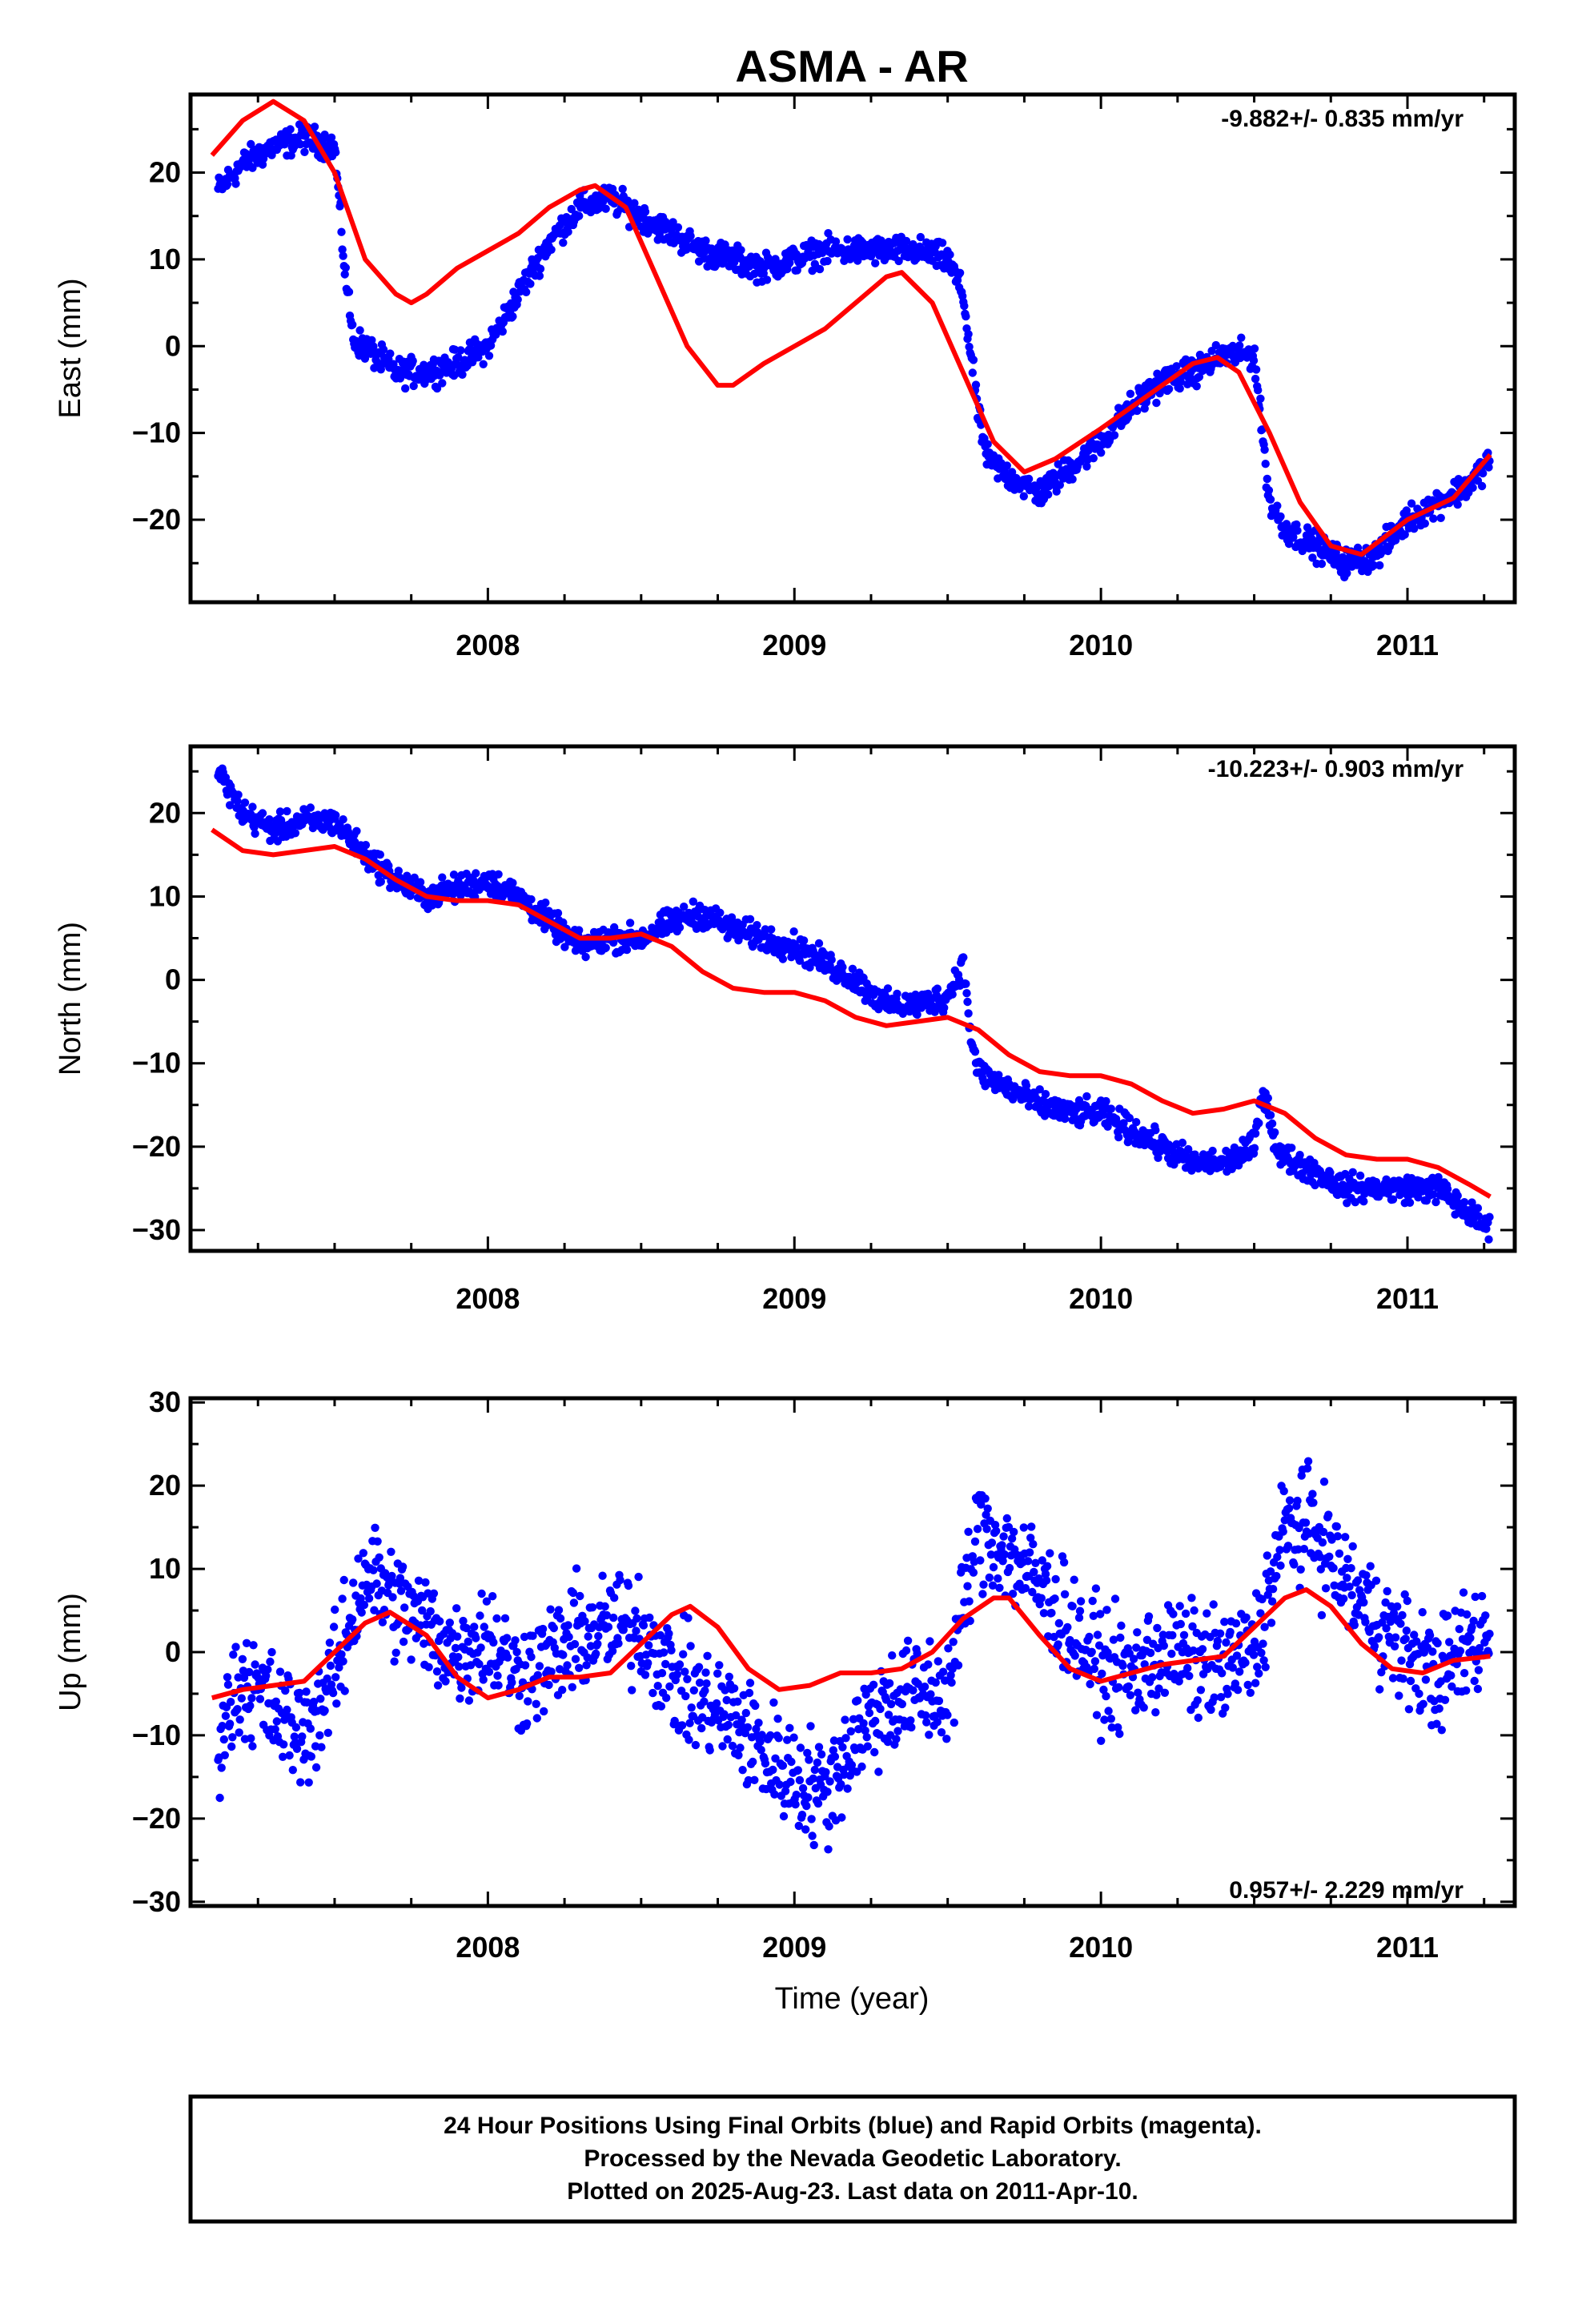 This screenshot has width=1582, height=2324. What do you see at coordinates (173, 1651) in the screenshot?
I see `y-tick-label: 0` at bounding box center [173, 1651].